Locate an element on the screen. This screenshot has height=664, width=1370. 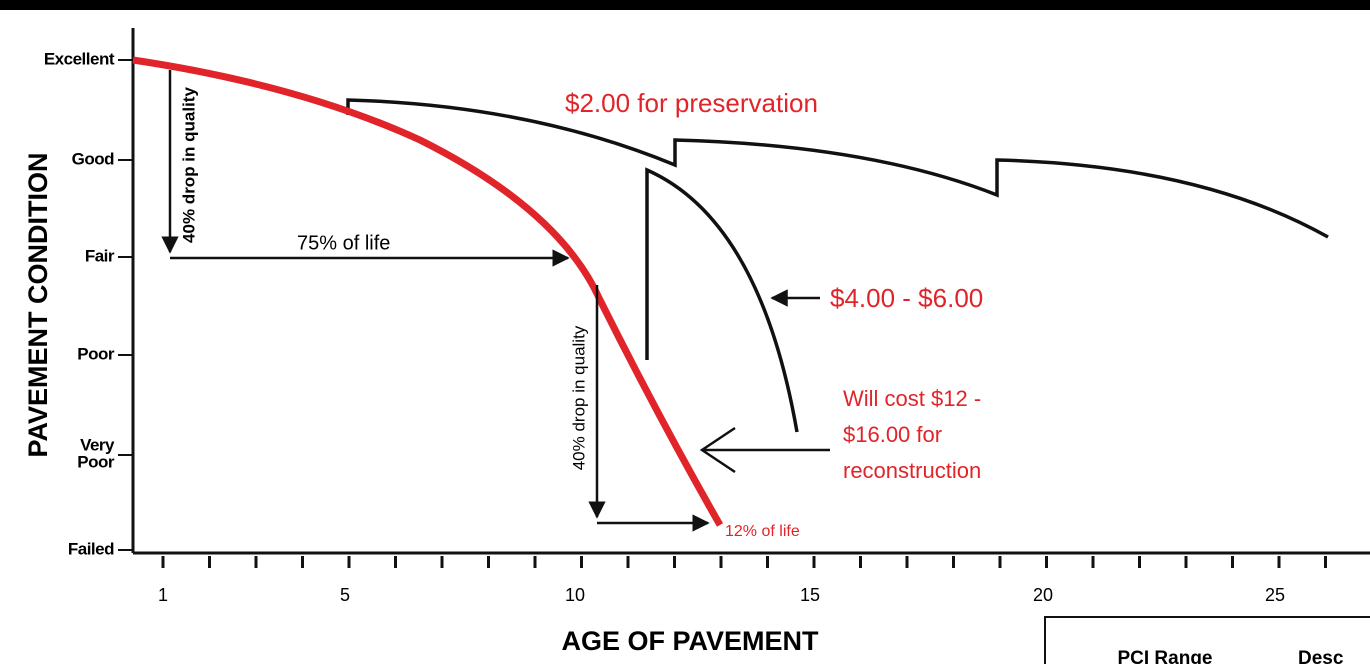
y-label: Very is located at coordinates (97, 444).